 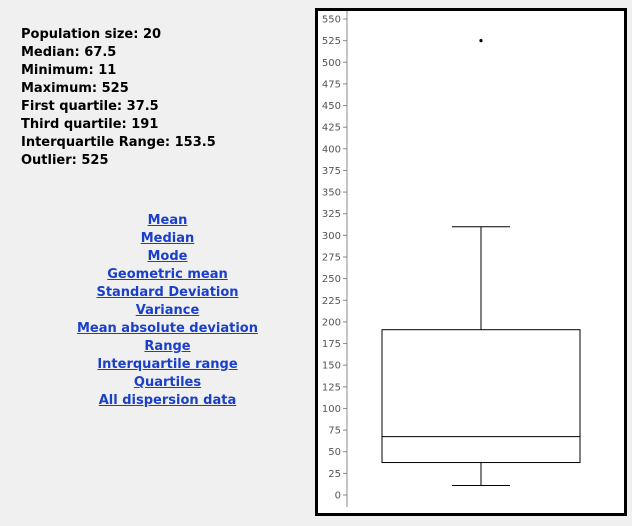 I want to click on stat-median: Median: 67.5, so click(x=118, y=53).